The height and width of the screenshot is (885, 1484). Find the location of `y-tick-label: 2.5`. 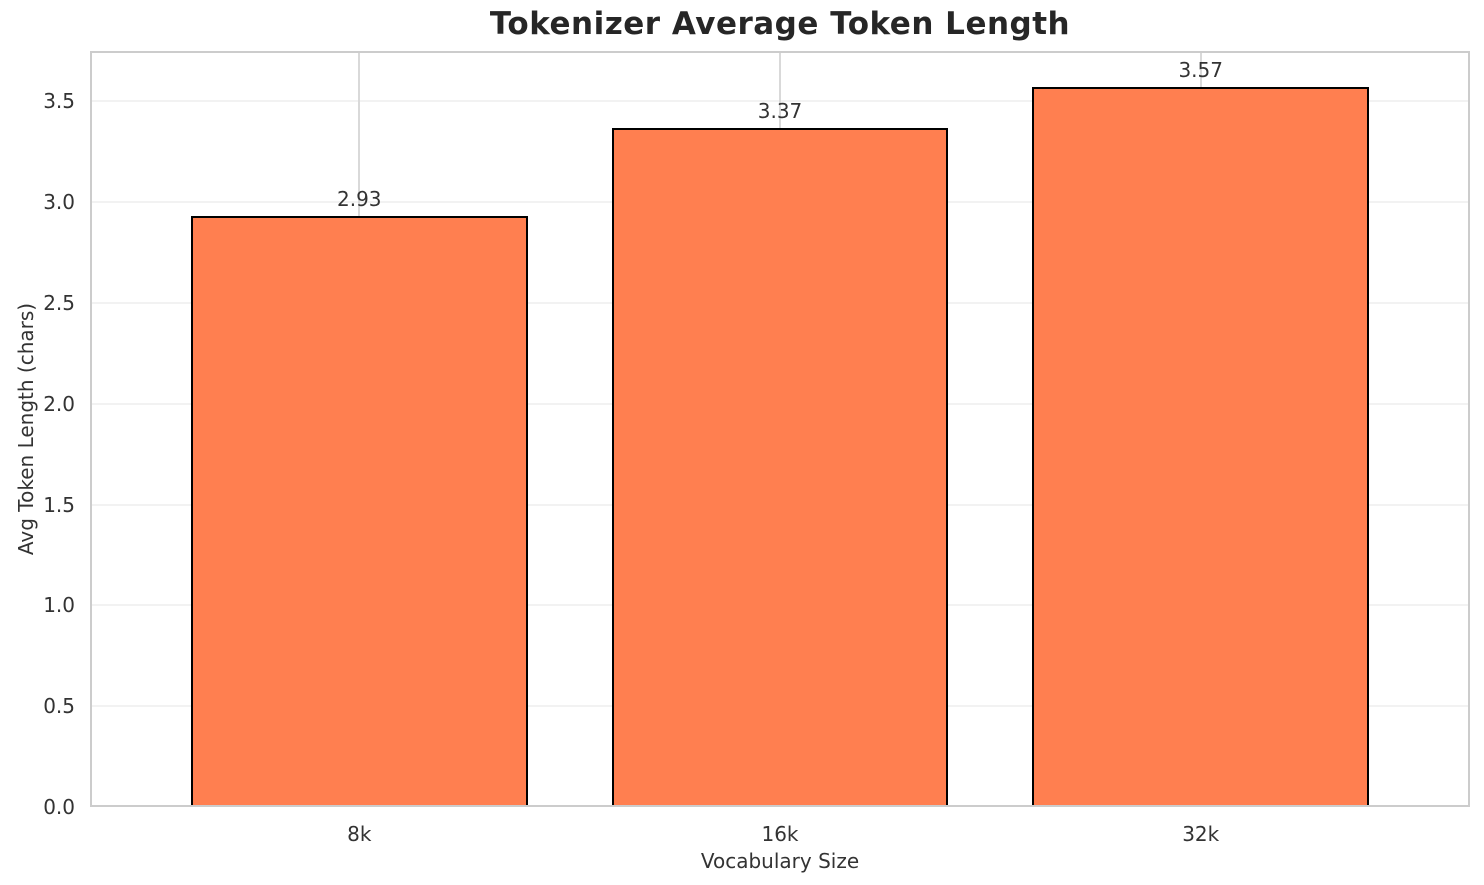

y-tick-label: 2.5 is located at coordinates (59, 303).